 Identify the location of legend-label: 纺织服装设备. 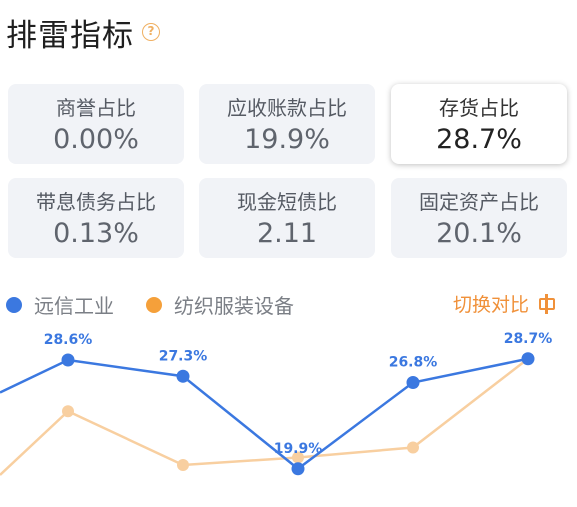
(234, 306).